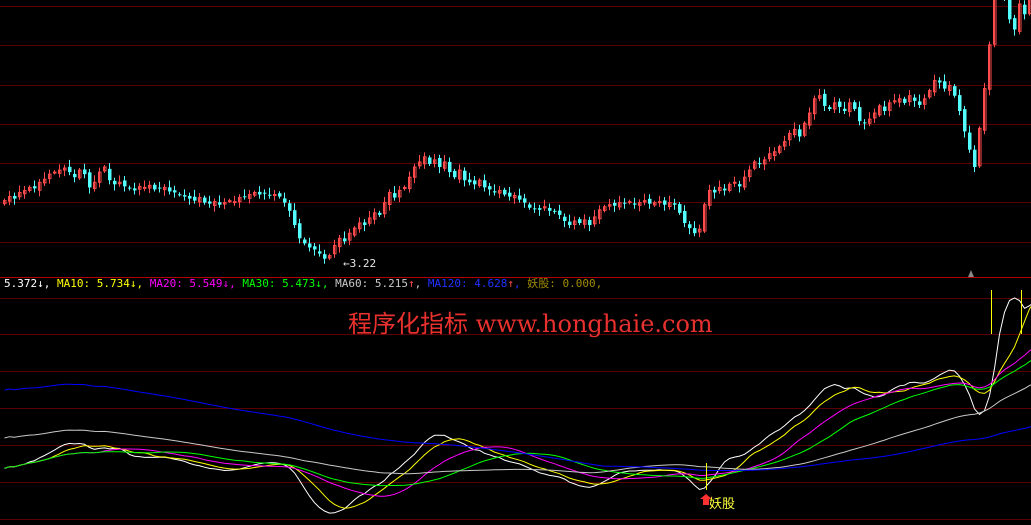  What do you see at coordinates (464, 283) in the screenshot?
I see `legend-ma120: MA120: 4.628` at bounding box center [464, 283].